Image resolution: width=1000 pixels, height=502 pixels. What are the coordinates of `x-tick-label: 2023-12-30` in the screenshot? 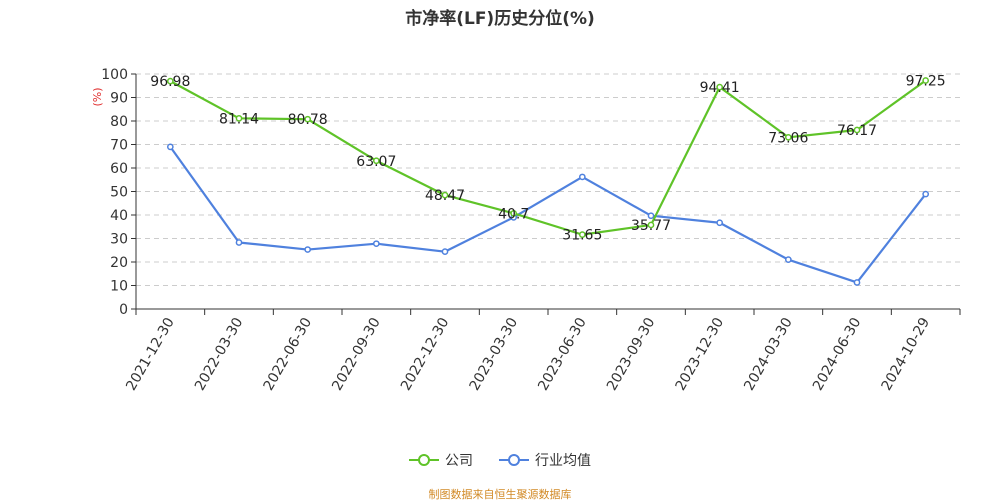 It's located at (700, 354).